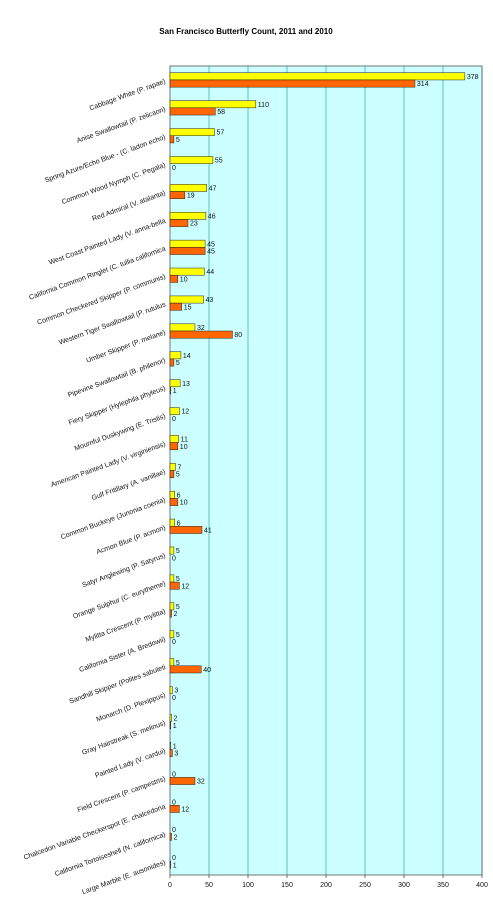 The image size is (493, 900). I want to click on data-label: 47, so click(213, 189).